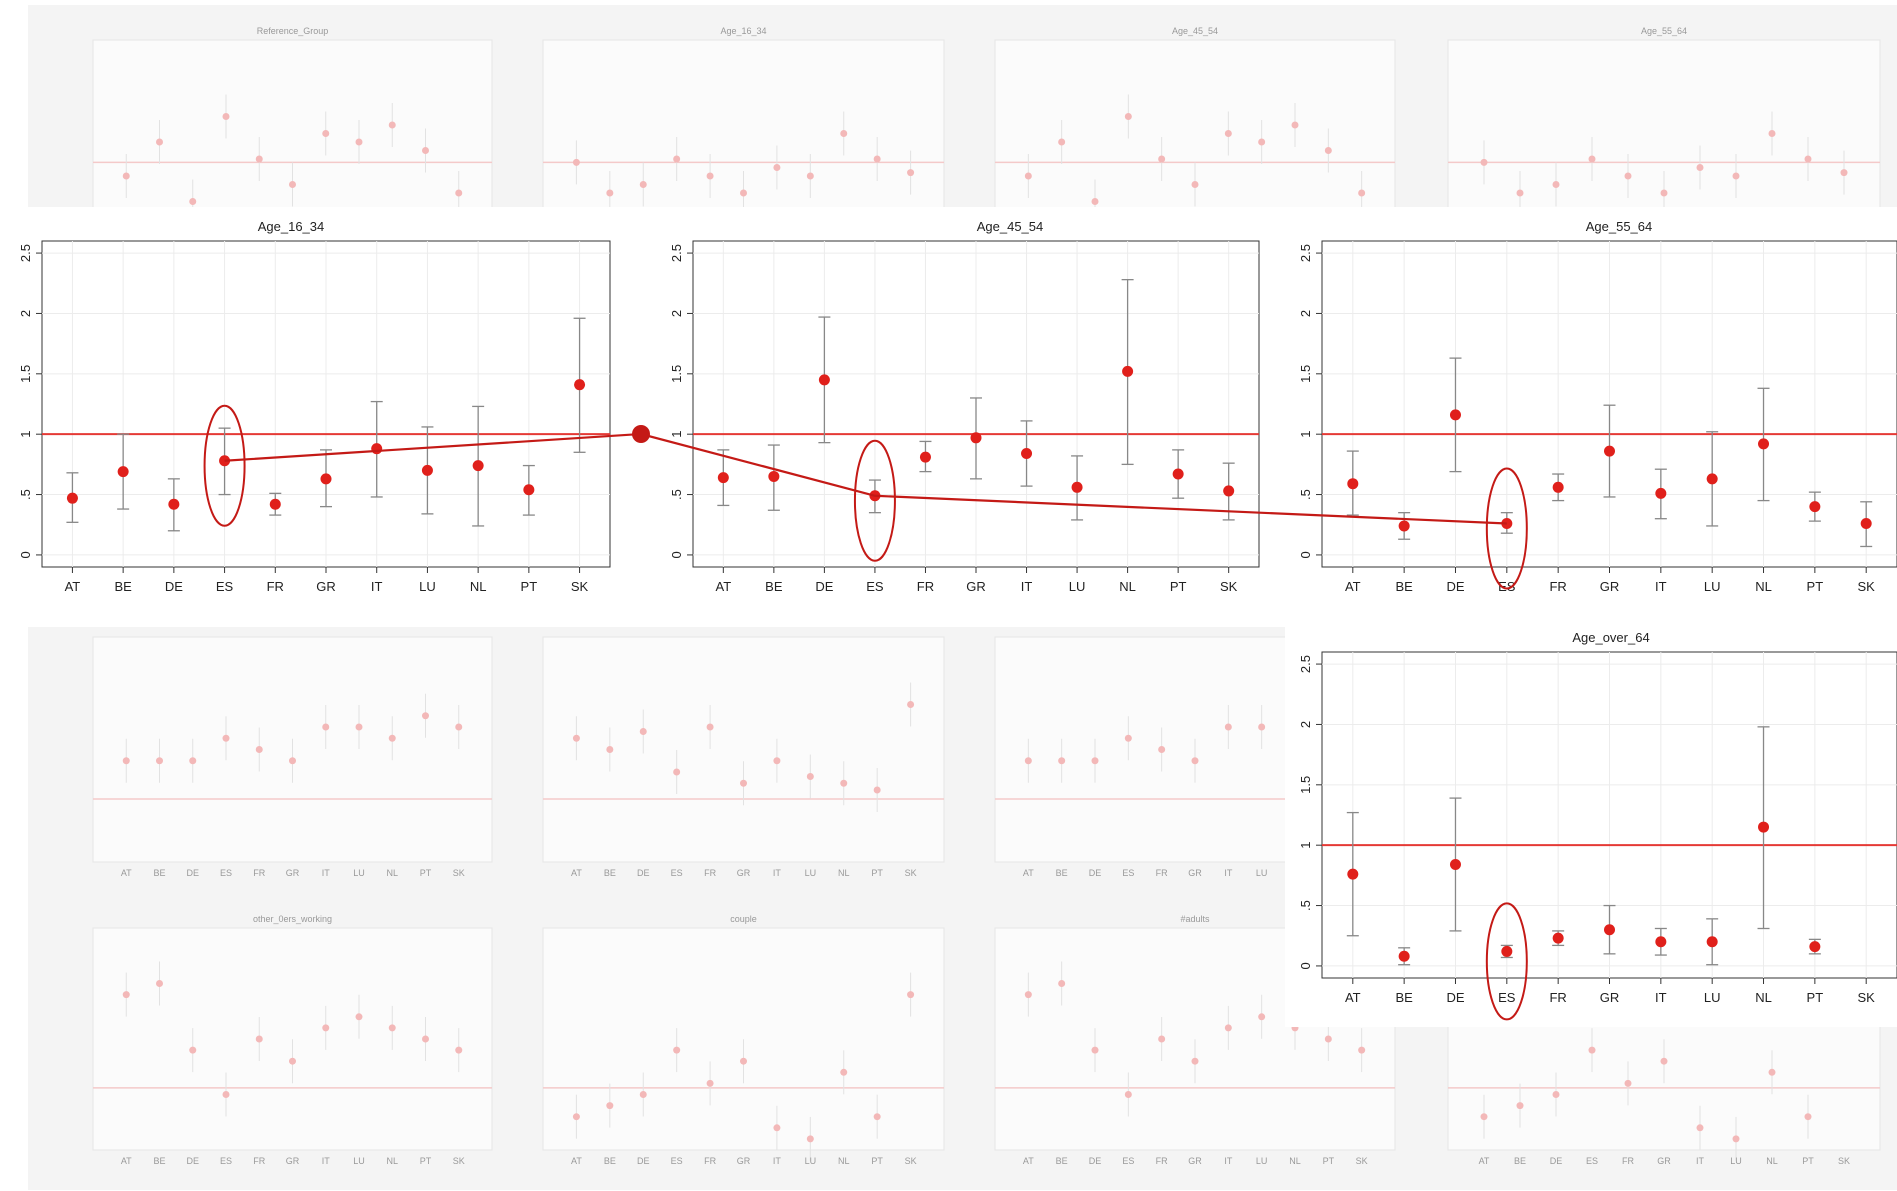 The height and width of the screenshot is (1191, 1897). What do you see at coordinates (1305, 905) in the screenshot?
I see `y-tick-label: .5` at bounding box center [1305, 905].